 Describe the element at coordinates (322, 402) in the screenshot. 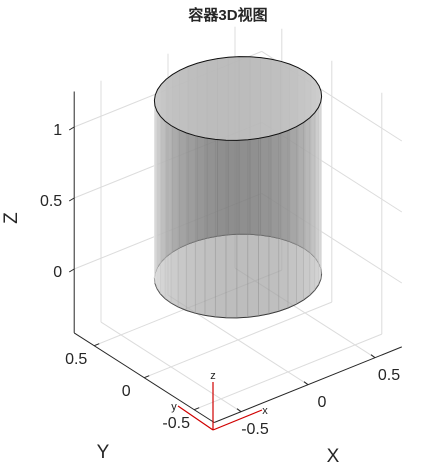

I see `x-tick-label: 0` at that location.